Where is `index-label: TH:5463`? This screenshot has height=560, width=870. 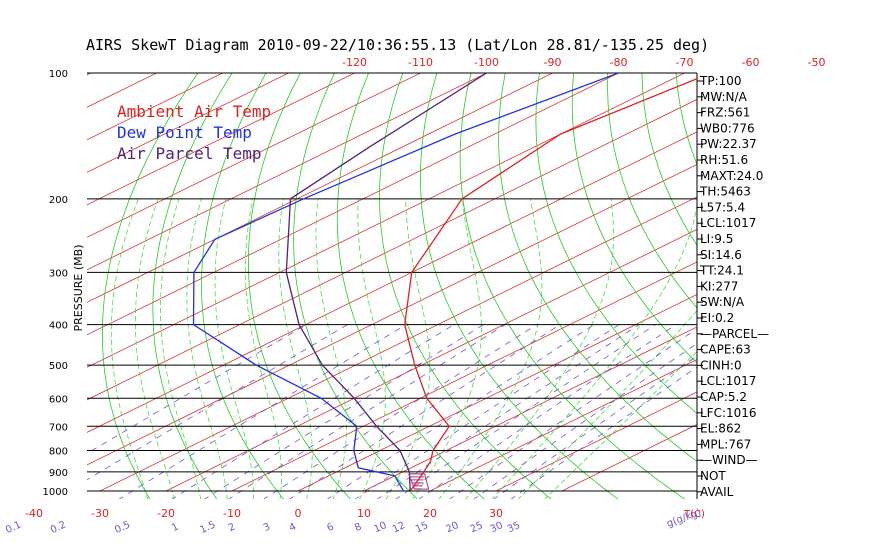 index-label: TH:5463 is located at coordinates (725, 192).